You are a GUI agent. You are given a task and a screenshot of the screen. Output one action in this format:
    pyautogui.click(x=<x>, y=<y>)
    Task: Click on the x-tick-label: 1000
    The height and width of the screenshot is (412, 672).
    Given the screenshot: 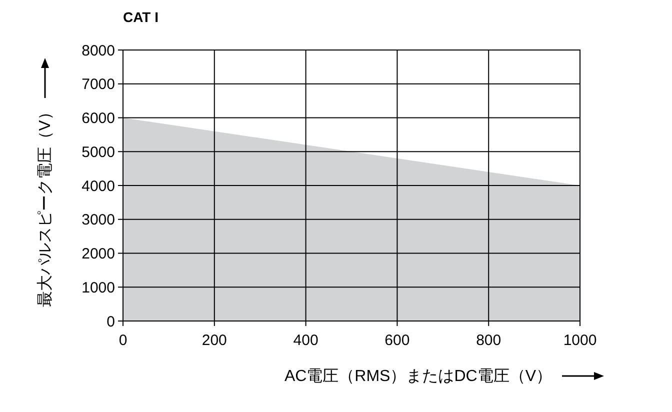 What is the action you would take?
    pyautogui.click(x=580, y=340)
    